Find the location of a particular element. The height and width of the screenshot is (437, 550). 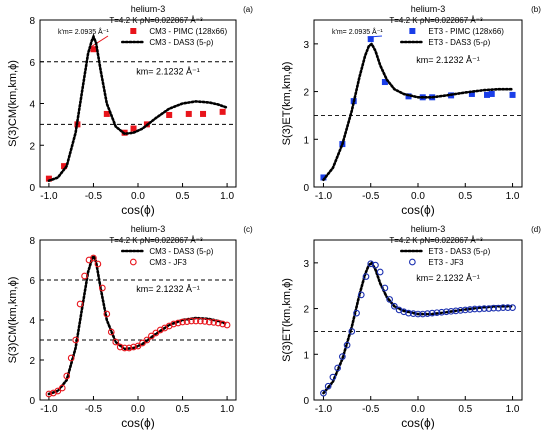

x-tick-label: -0.5 is located at coordinates (94, 409).